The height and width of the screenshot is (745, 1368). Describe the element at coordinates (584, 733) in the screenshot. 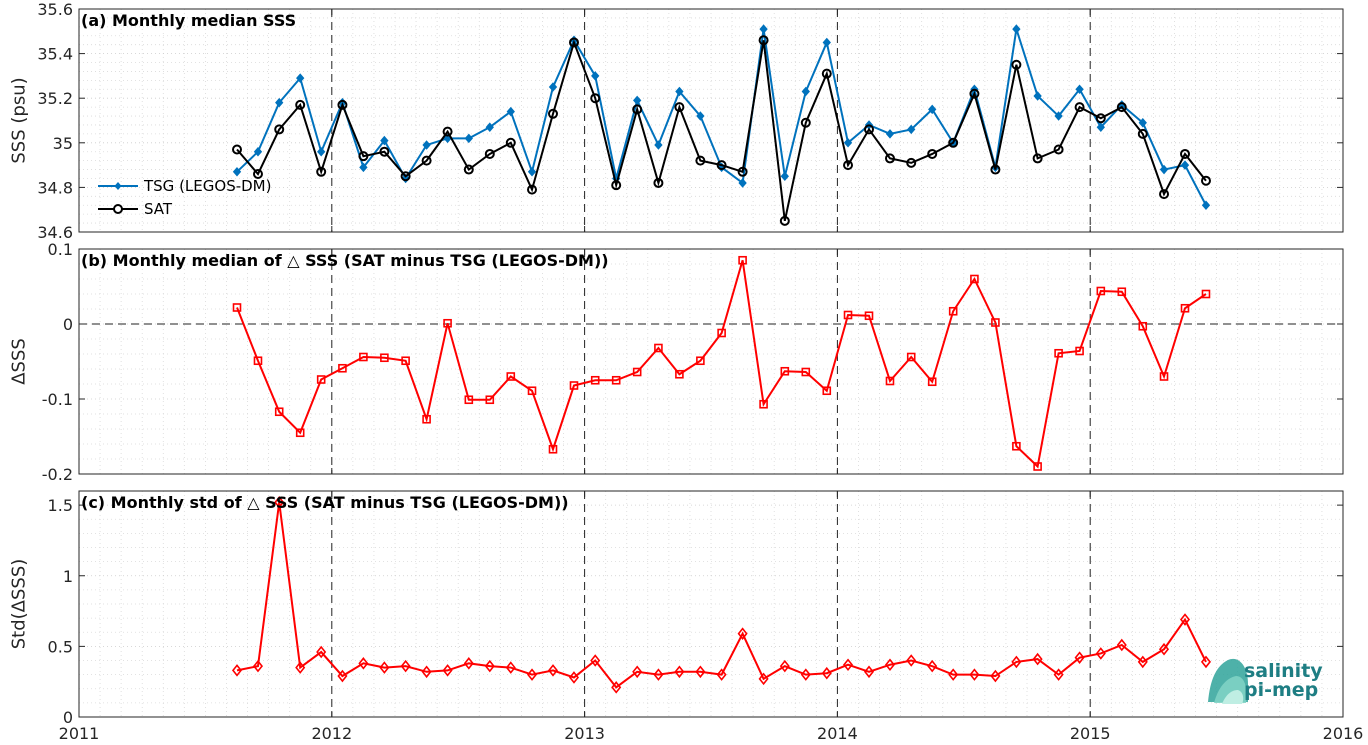

I see `x-tick-label: 2013` at that location.